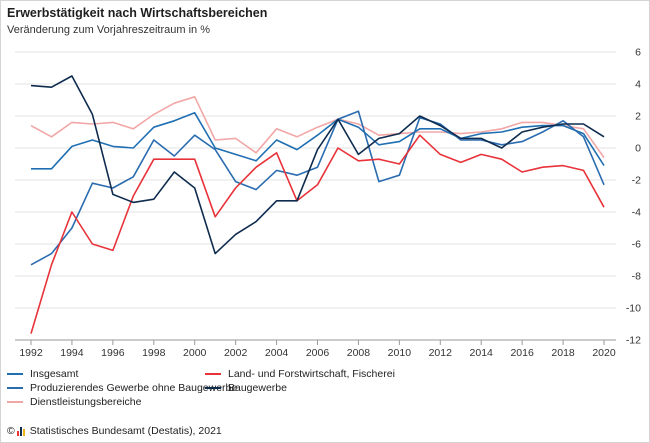  I want to click on series-line-dienstleistungsbereiche, so click(317, 127).